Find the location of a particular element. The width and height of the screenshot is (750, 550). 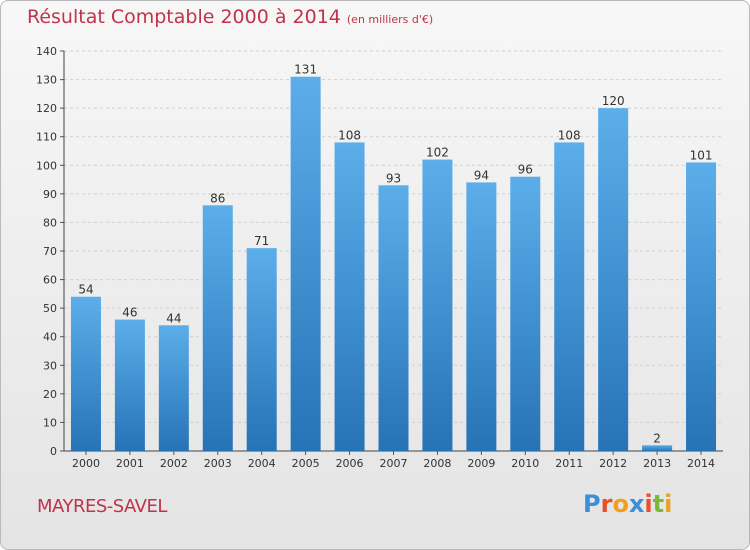

y-tick-label: 30 is located at coordinates (50, 365).